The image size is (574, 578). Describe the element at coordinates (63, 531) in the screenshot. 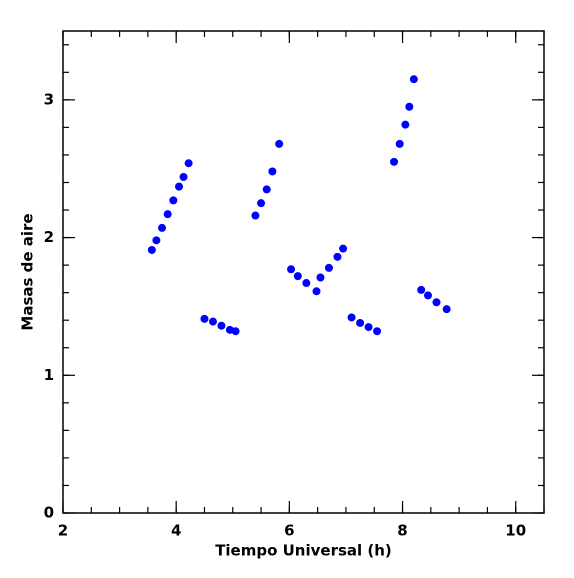

I see `x-tick-label: 2` at that location.